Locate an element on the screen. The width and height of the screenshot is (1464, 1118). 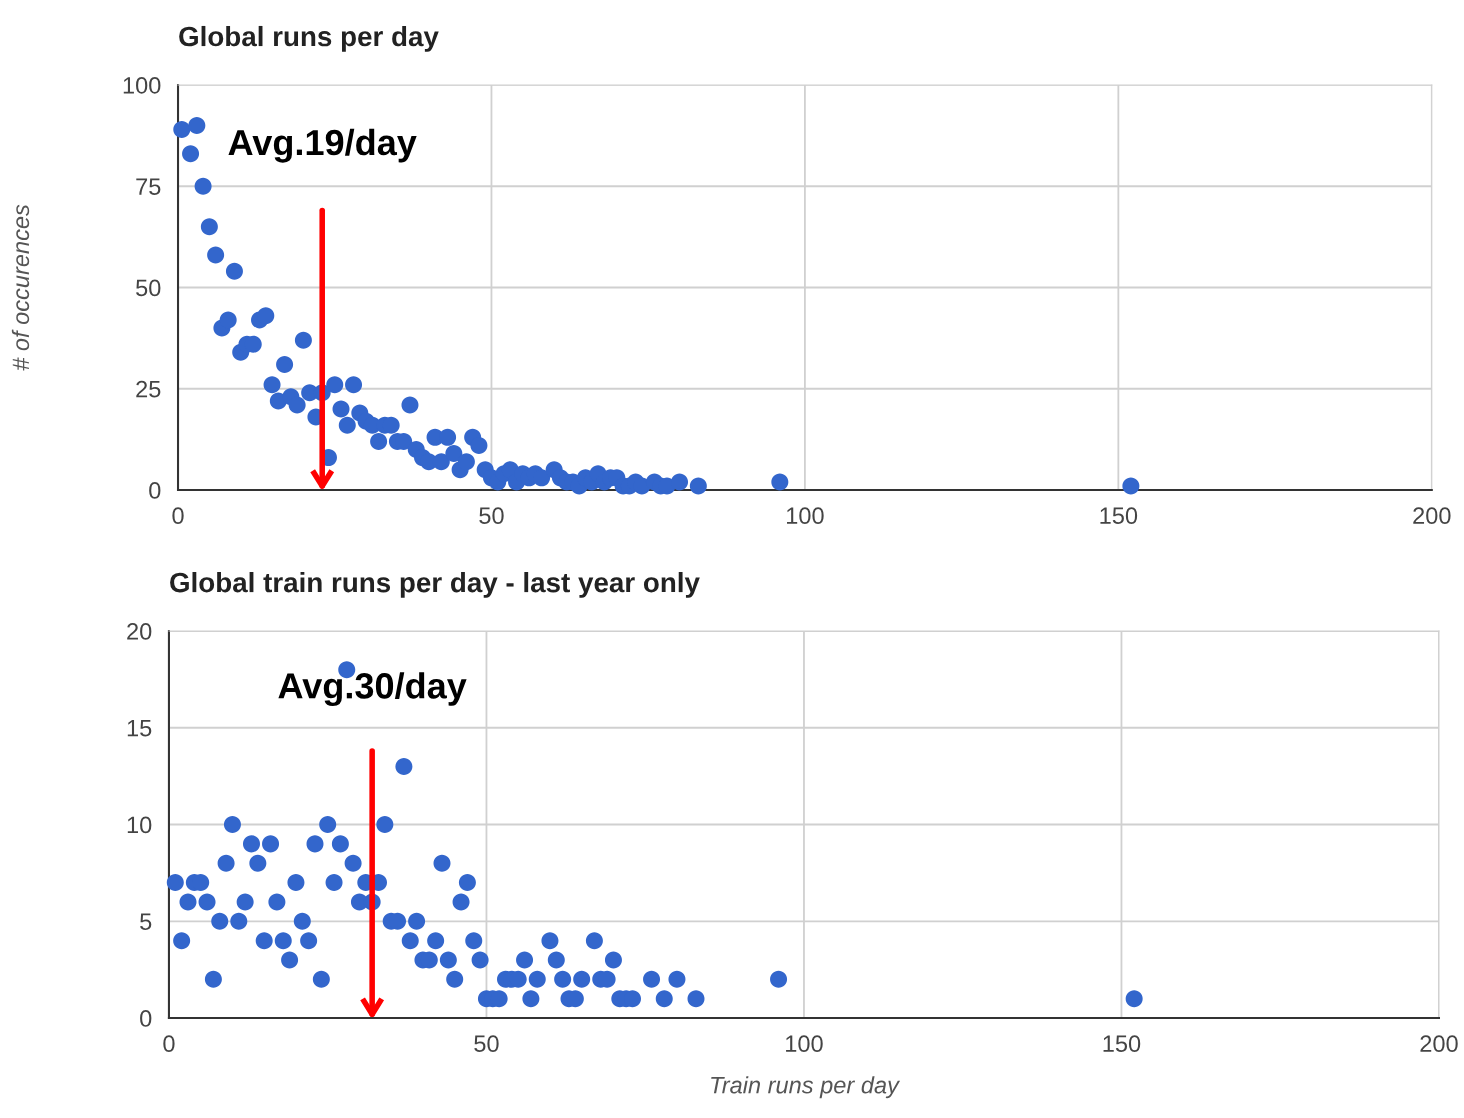
chart-title: Global runs per day is located at coordinates (309, 38).